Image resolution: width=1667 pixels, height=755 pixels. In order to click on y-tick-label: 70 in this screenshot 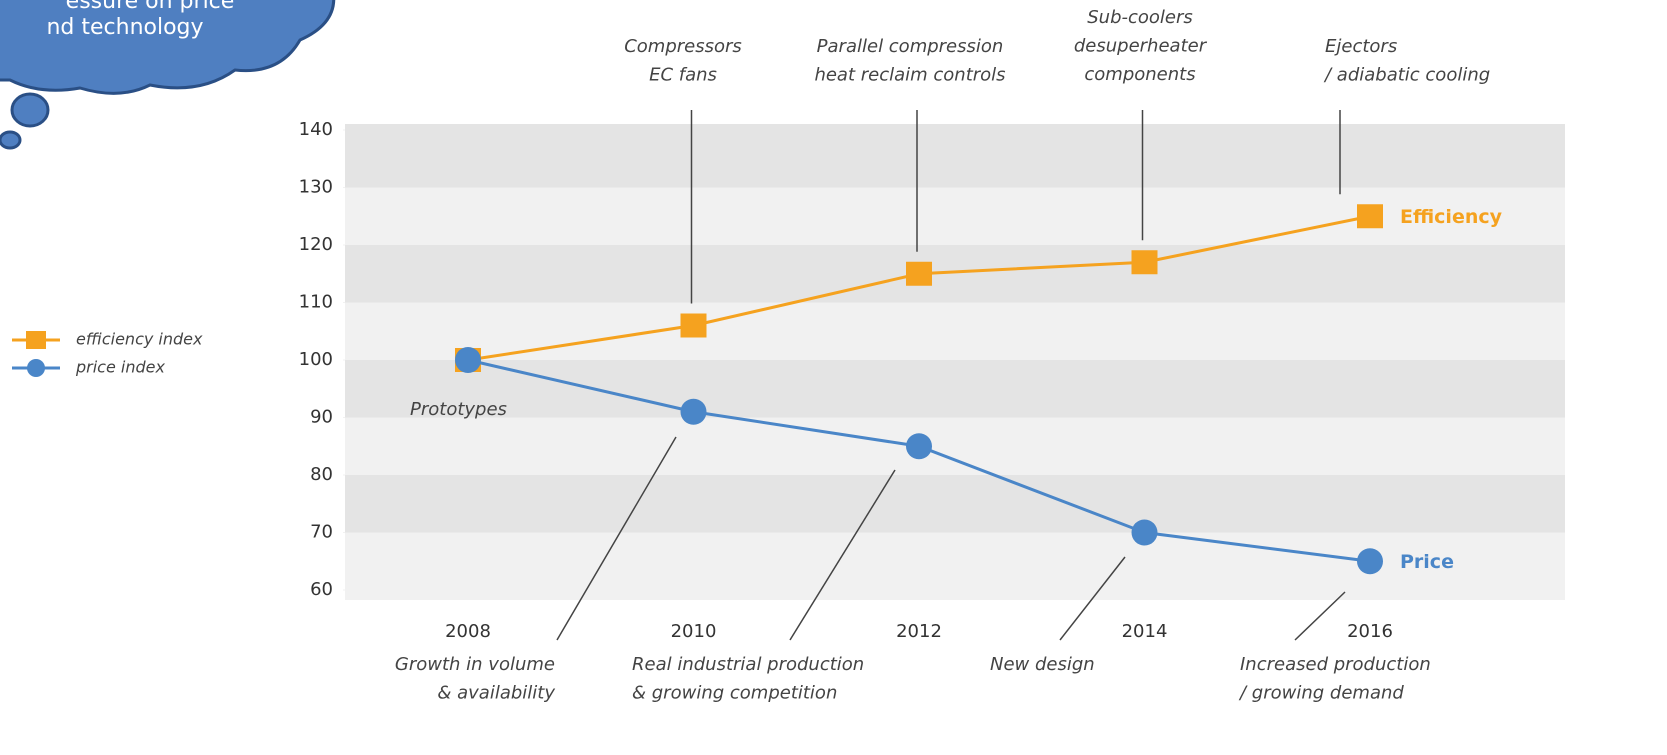, I will do `click(321, 532)`.